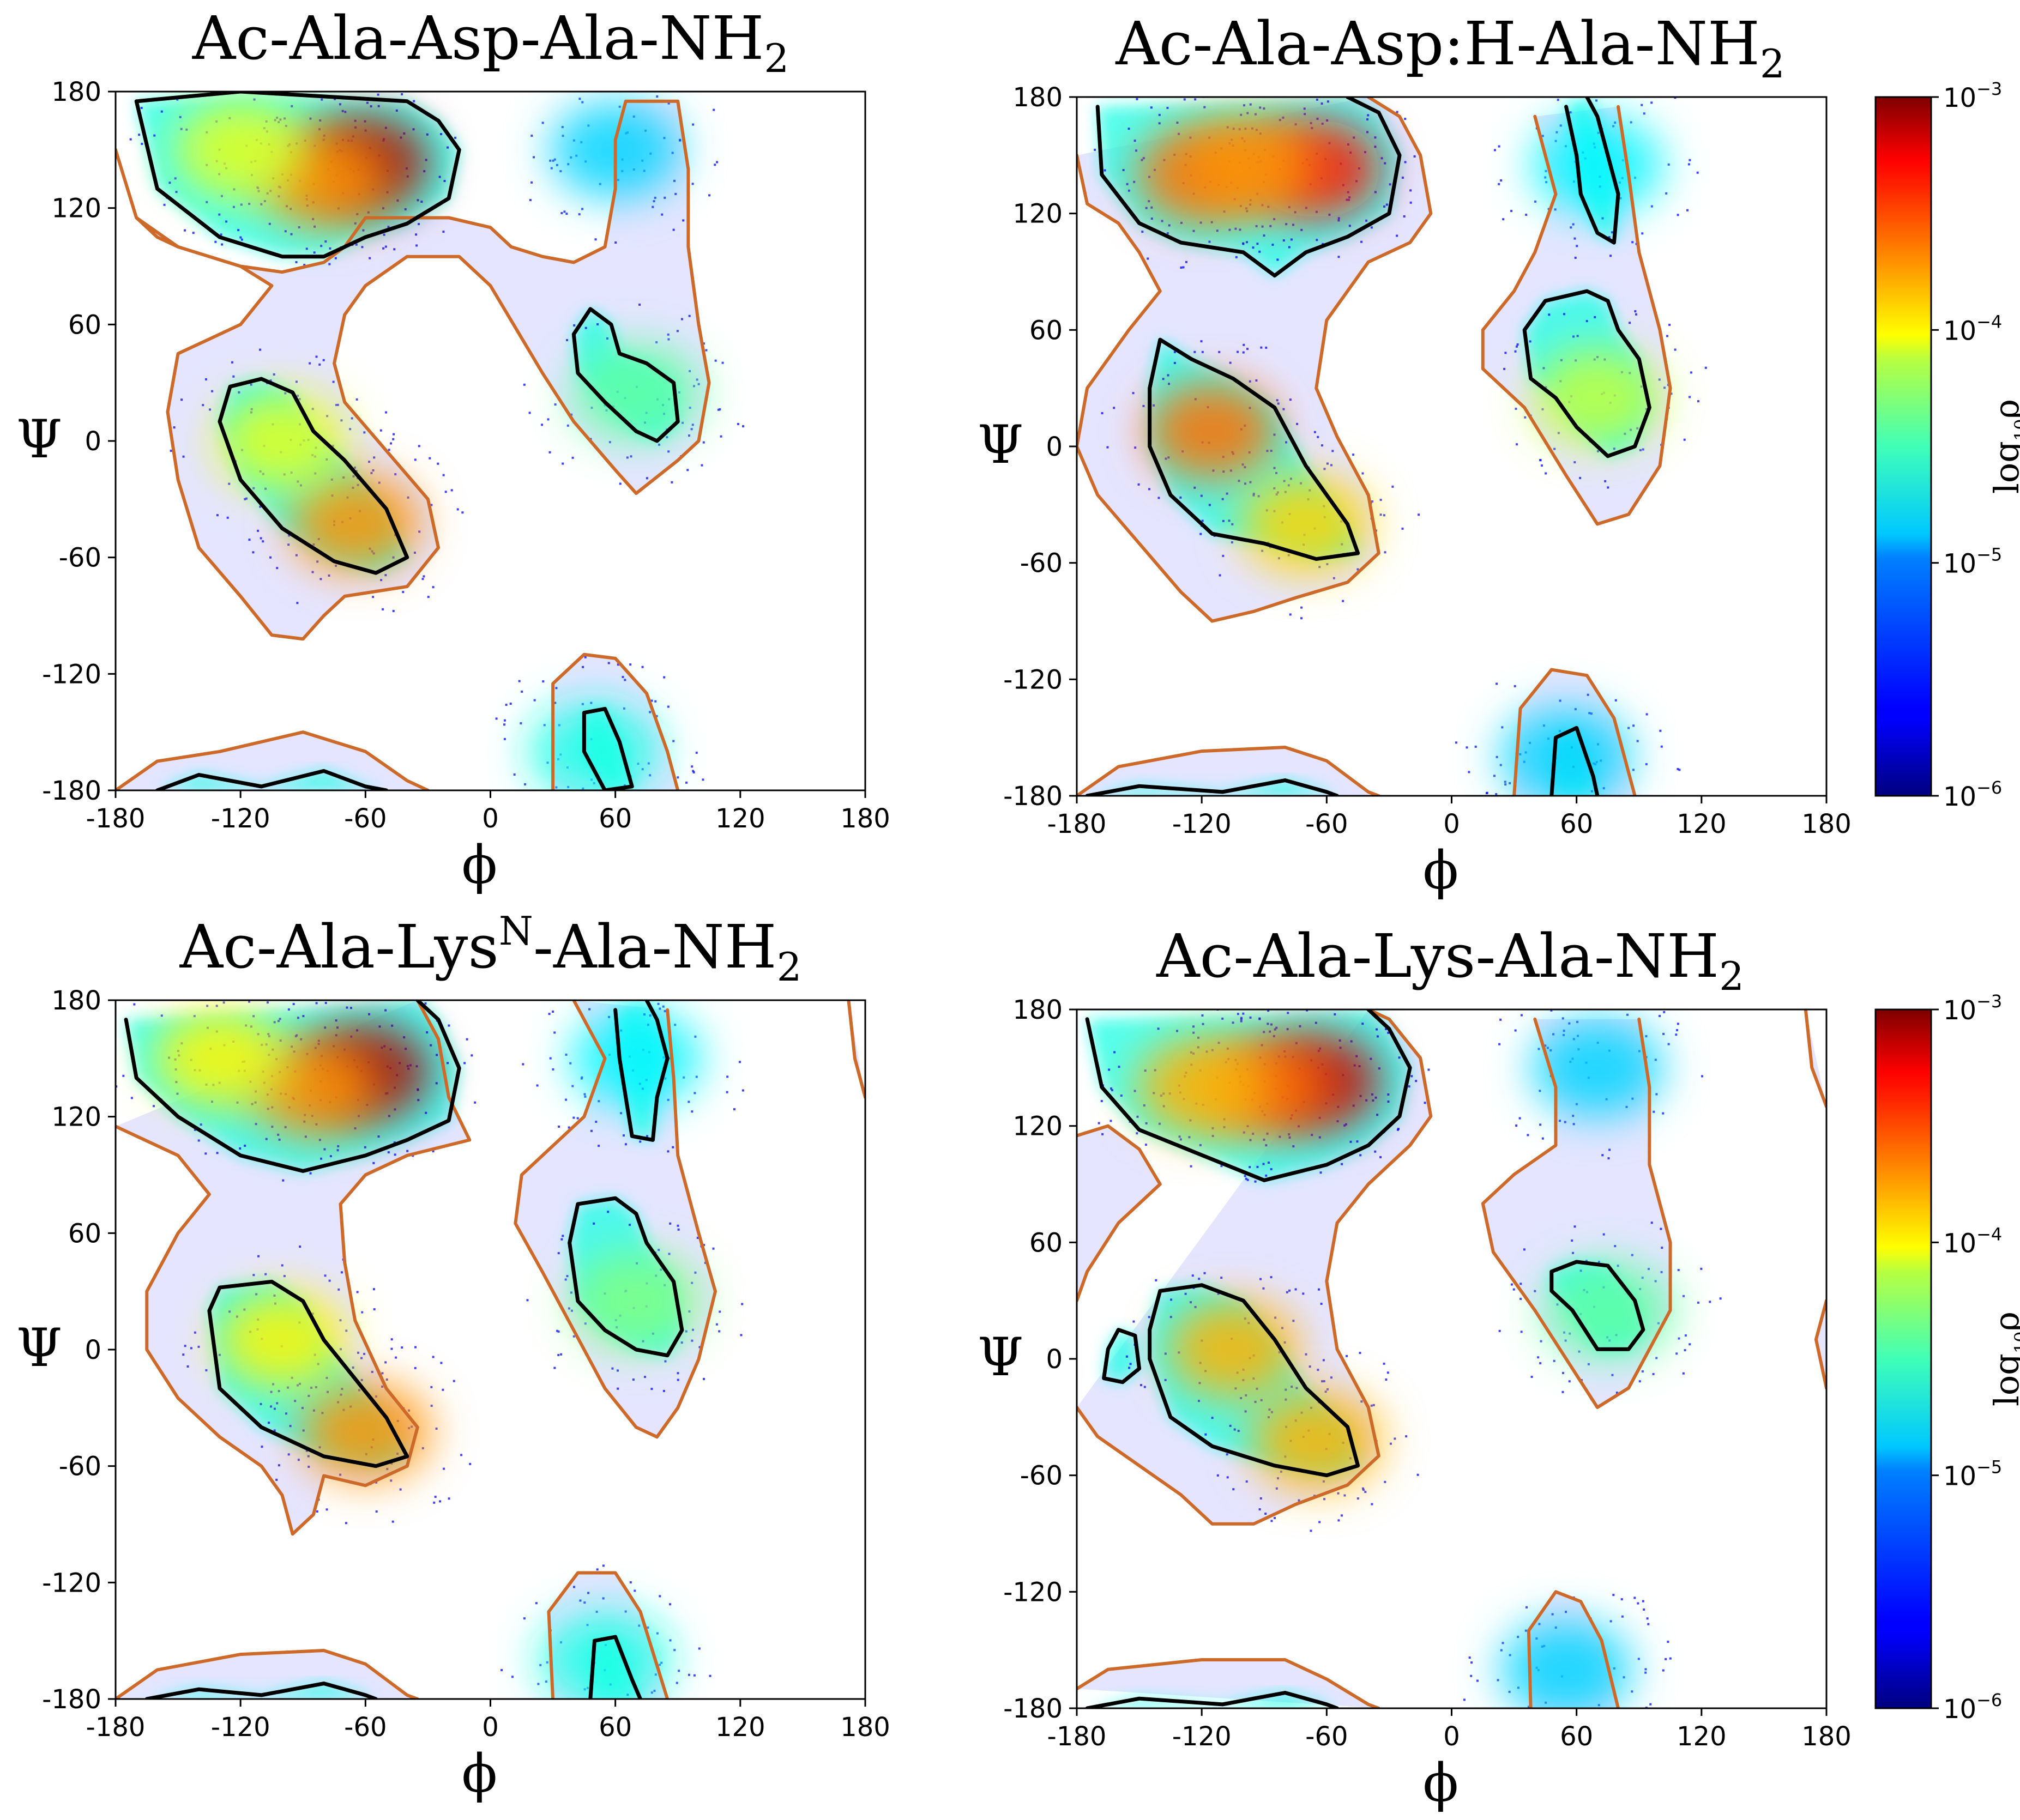  I want to click on y-tick-label: -60, so click(80, 558).